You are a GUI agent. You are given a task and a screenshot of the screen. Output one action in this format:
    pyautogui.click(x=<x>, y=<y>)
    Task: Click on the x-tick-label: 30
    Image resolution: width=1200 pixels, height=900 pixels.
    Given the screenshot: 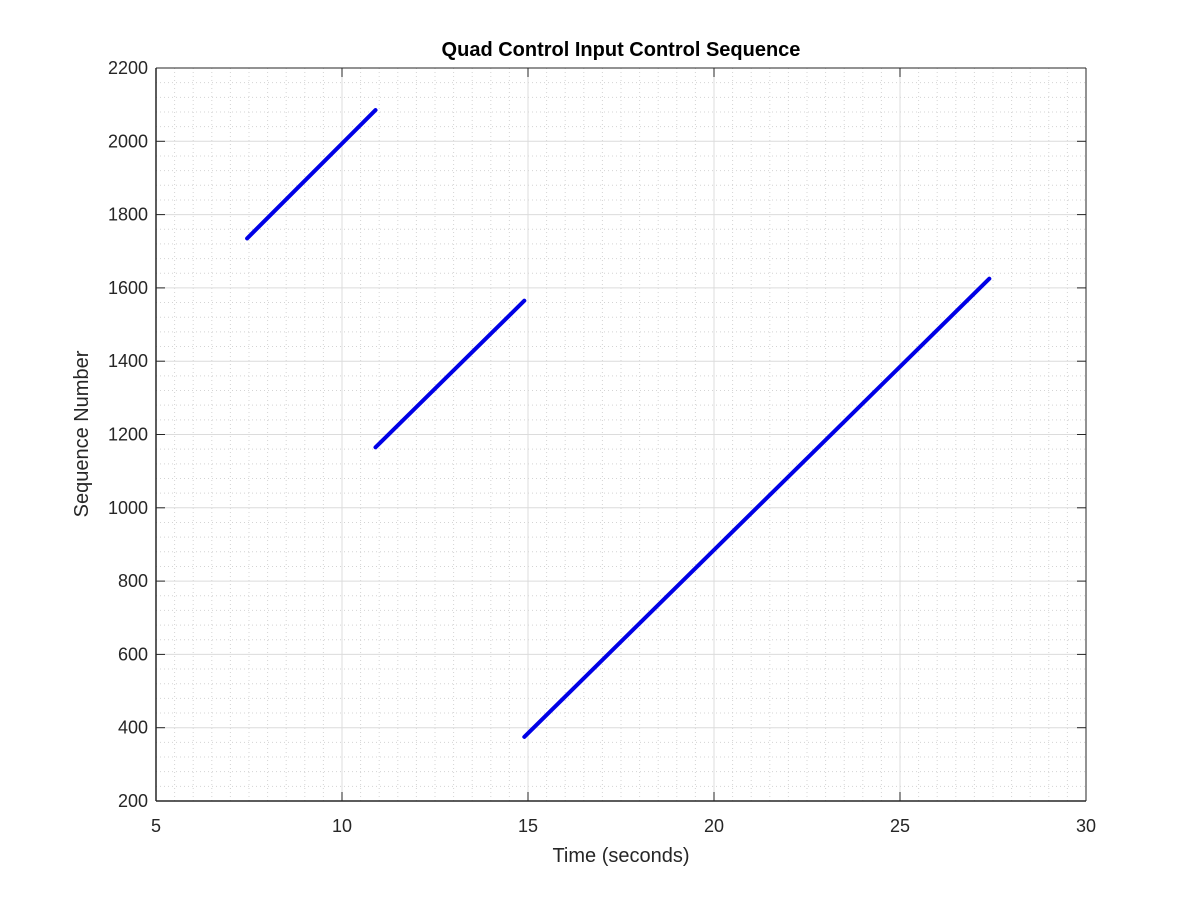 What is the action you would take?
    pyautogui.click(x=1086, y=826)
    